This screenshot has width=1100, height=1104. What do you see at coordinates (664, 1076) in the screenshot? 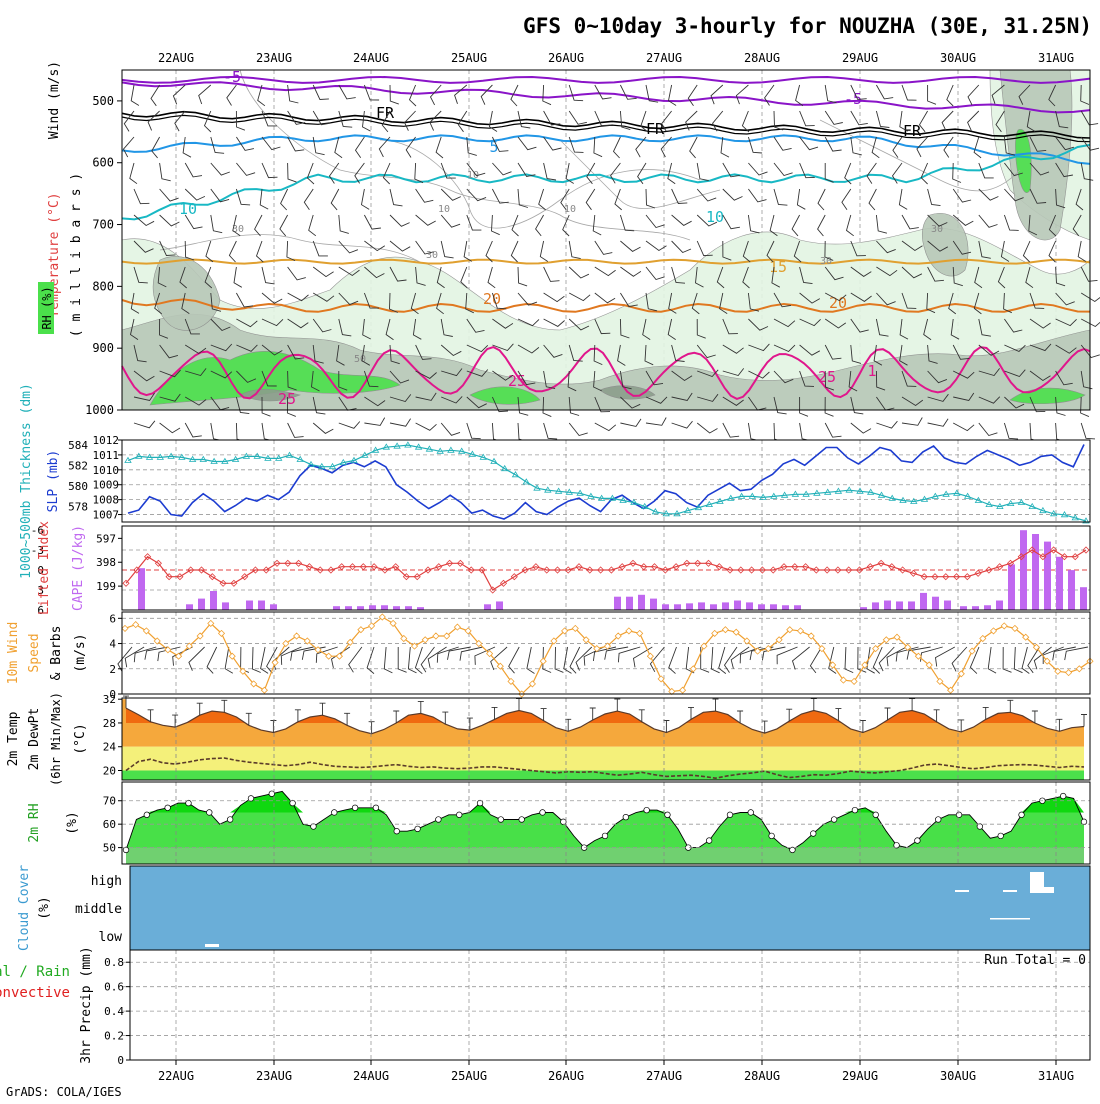
I see `date-label-bottom: 27AUG` at bounding box center [664, 1076].